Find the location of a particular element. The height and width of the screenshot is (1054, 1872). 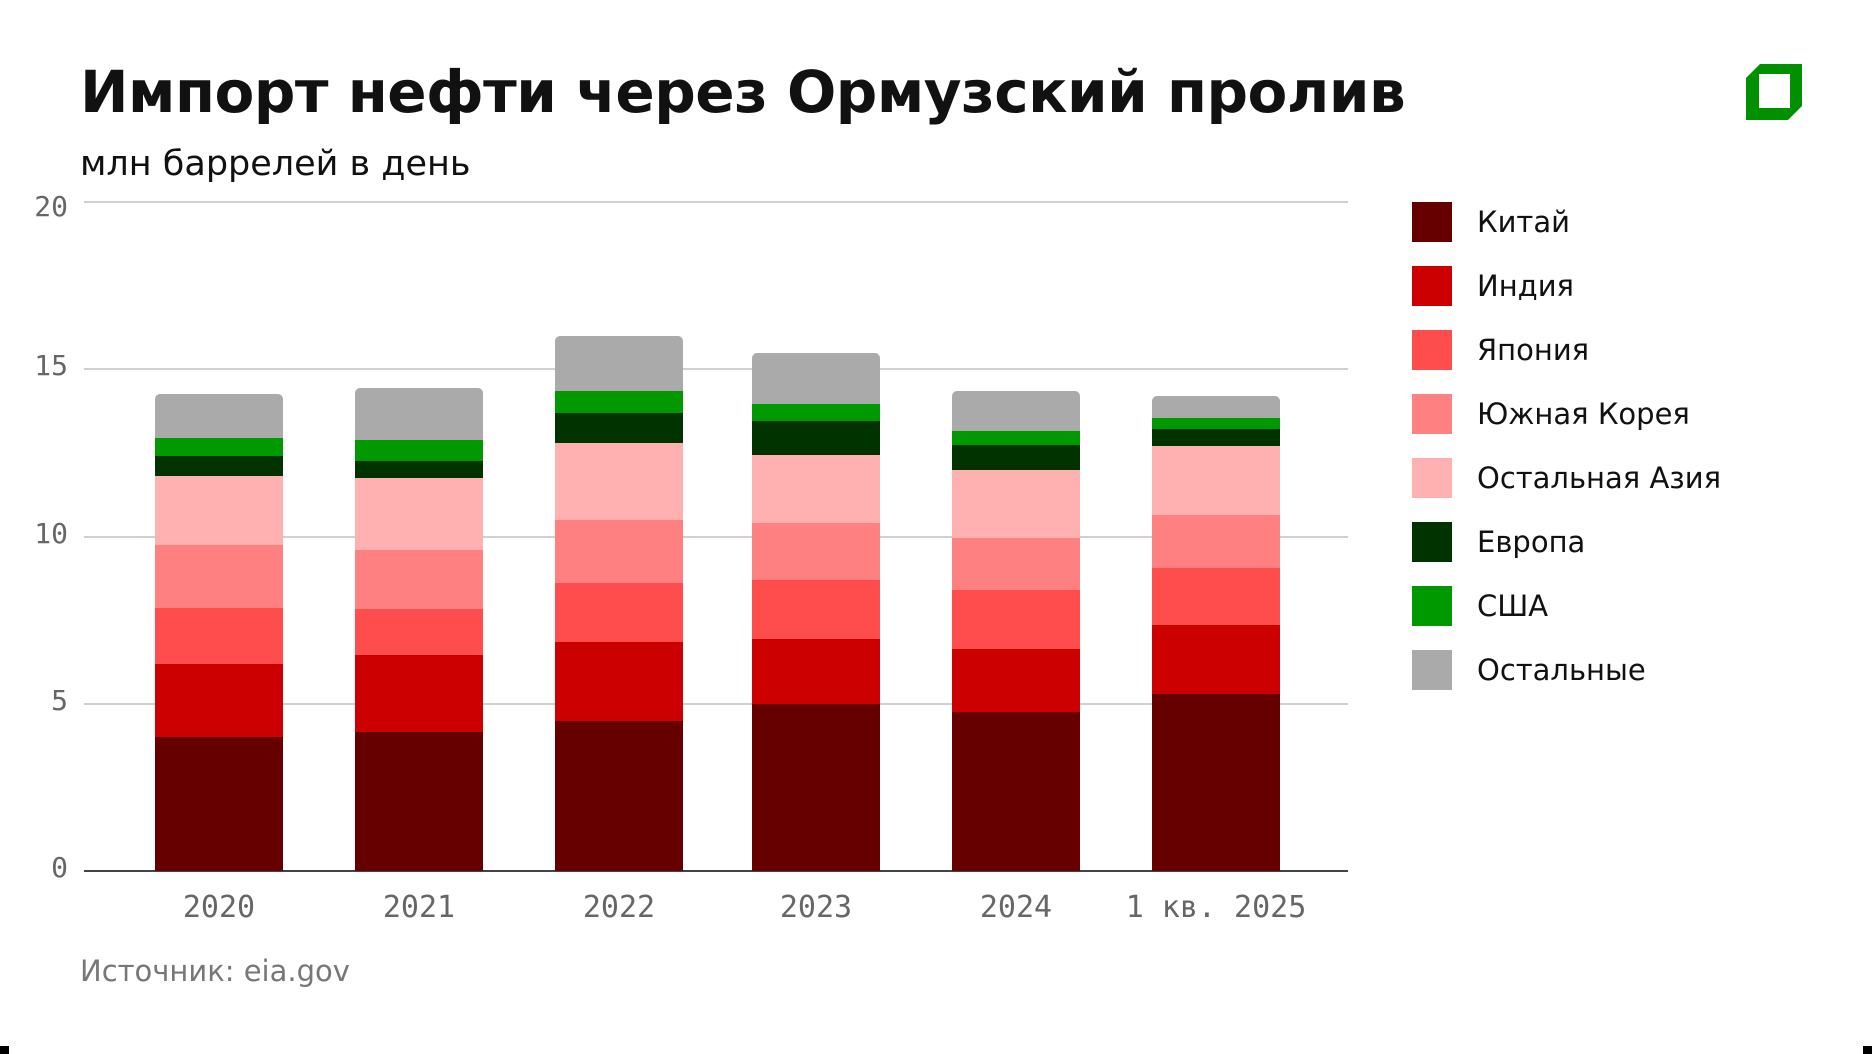

x-tick-label: 2022 is located at coordinates (619, 907).